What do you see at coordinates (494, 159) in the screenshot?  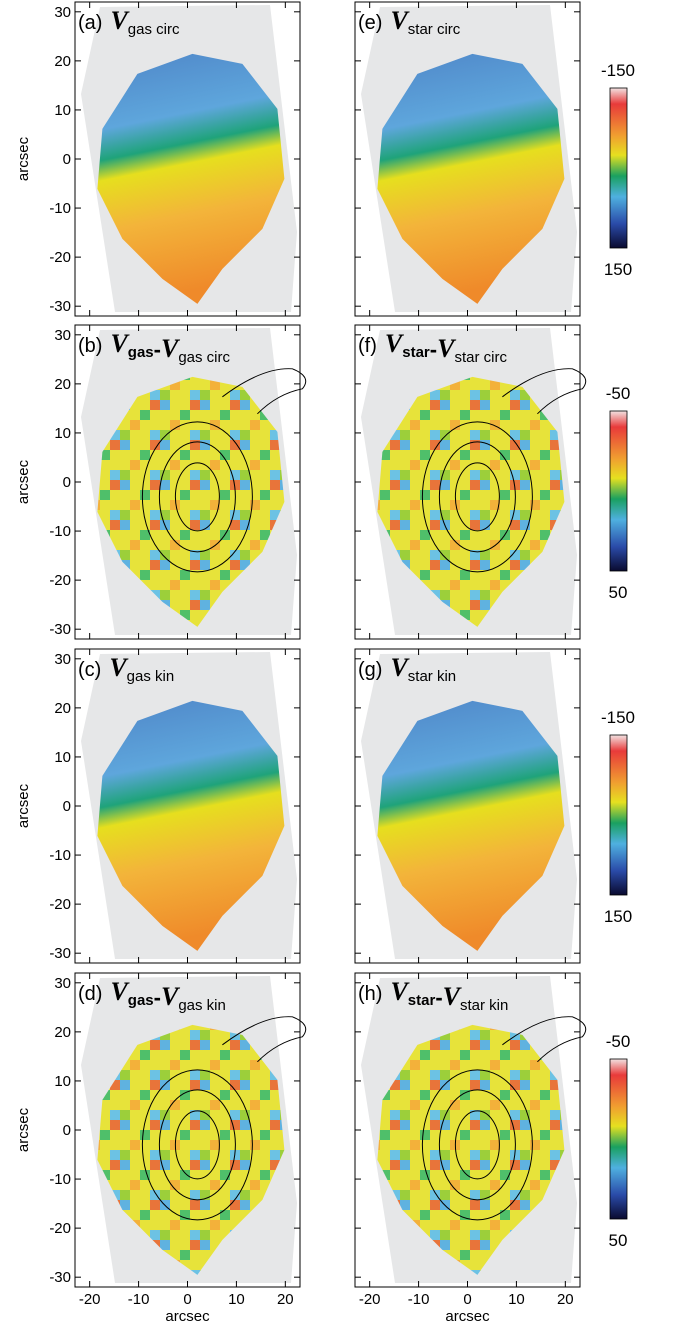 I see `panel: (e) Vstar circ -150 150` at bounding box center [494, 159].